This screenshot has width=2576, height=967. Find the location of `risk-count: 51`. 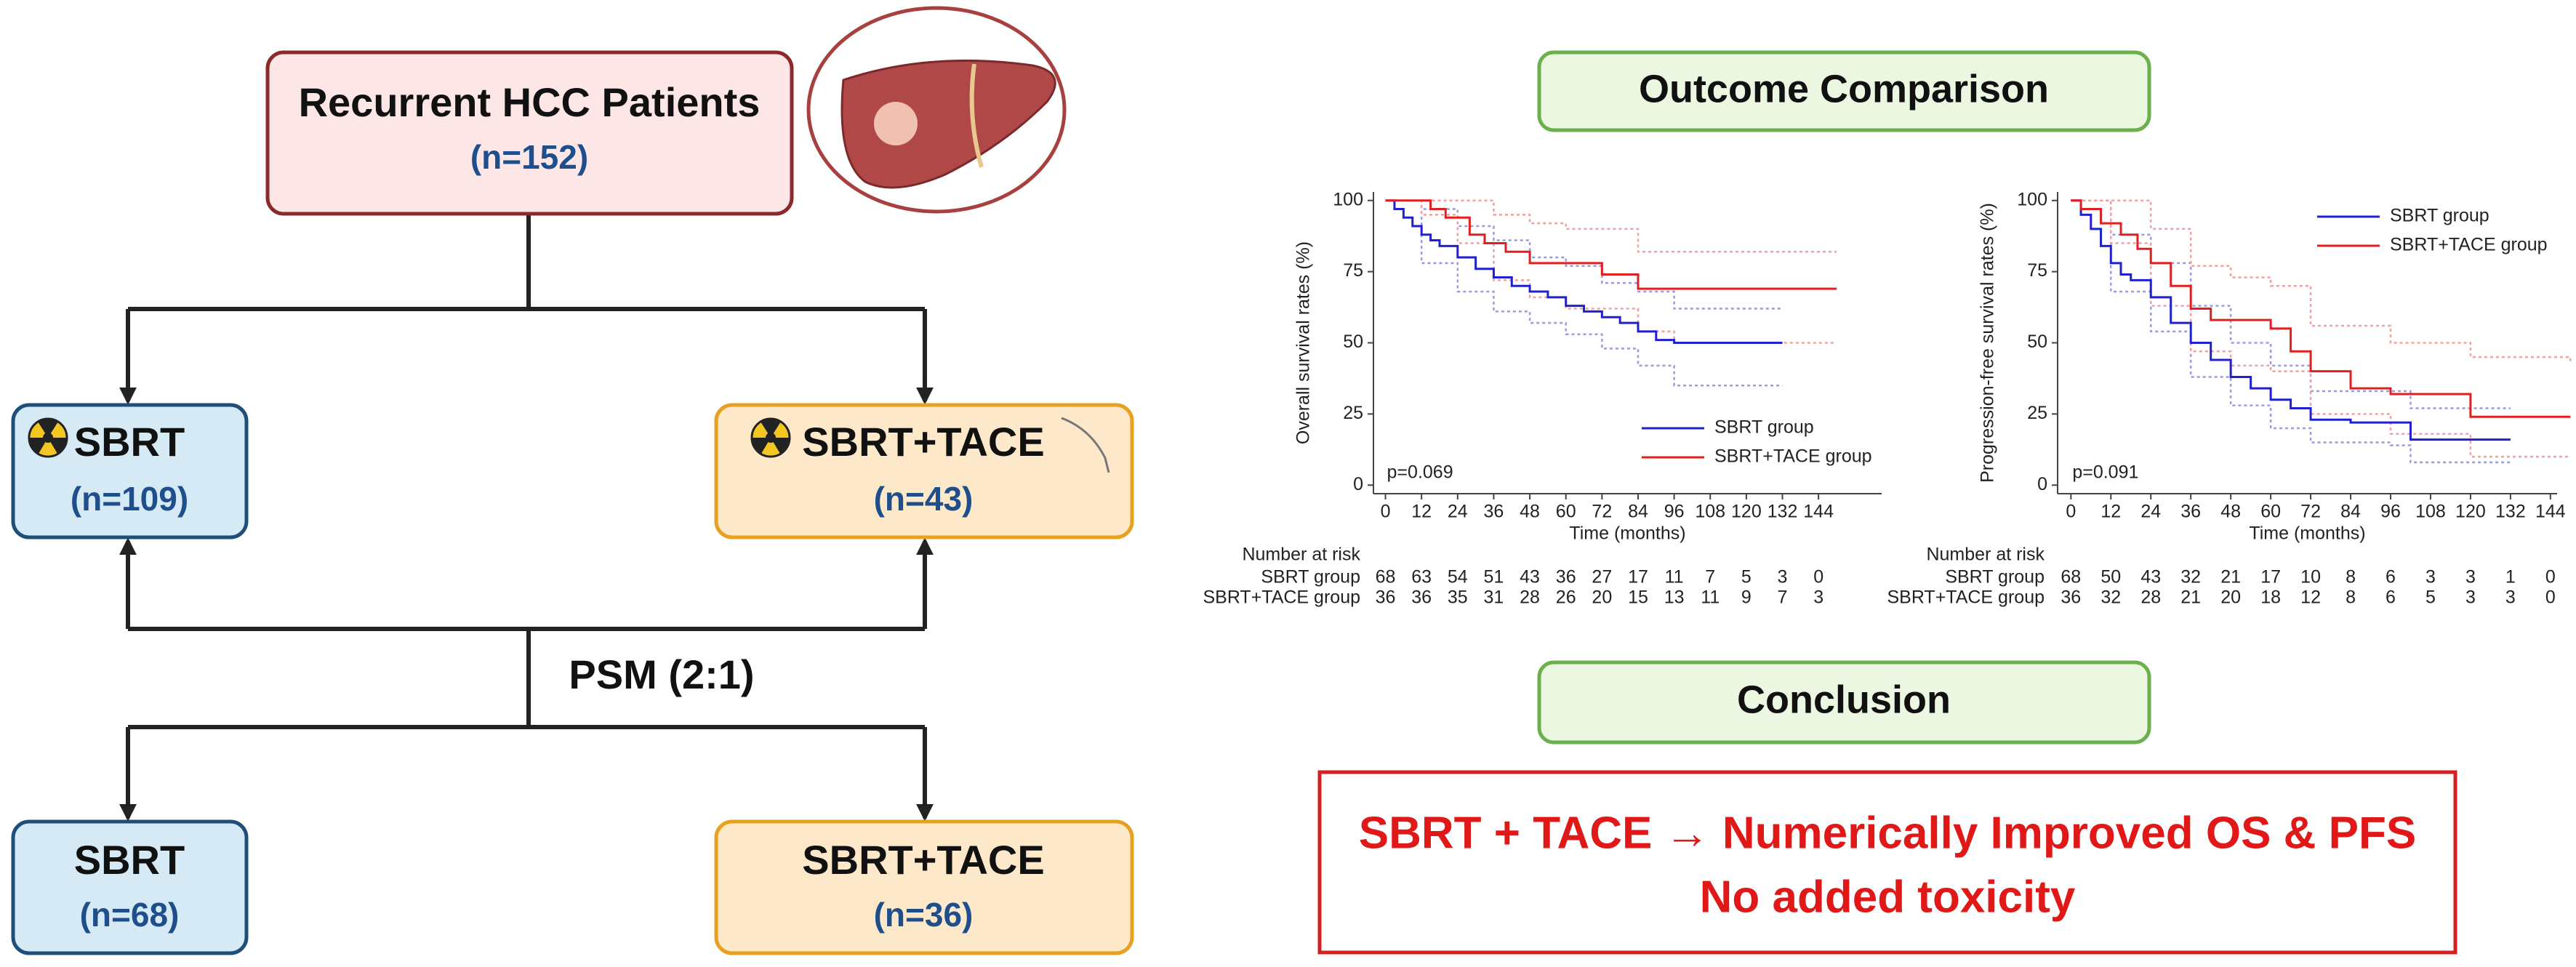

risk-count: 51 is located at coordinates (1494, 577).